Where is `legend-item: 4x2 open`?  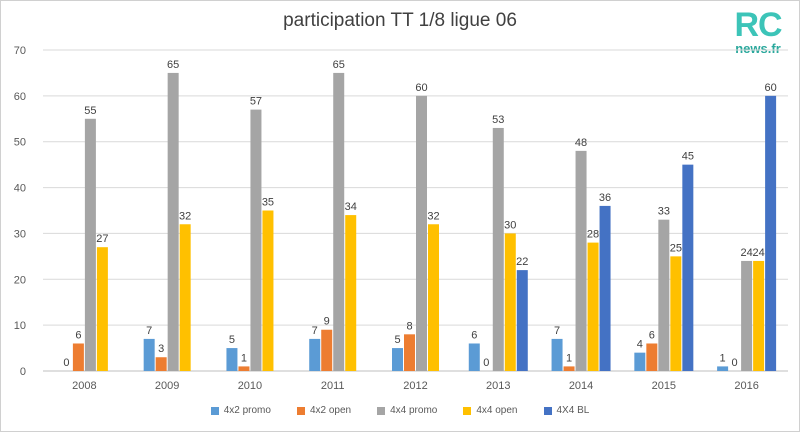
legend-item: 4x2 open is located at coordinates (323, 410).